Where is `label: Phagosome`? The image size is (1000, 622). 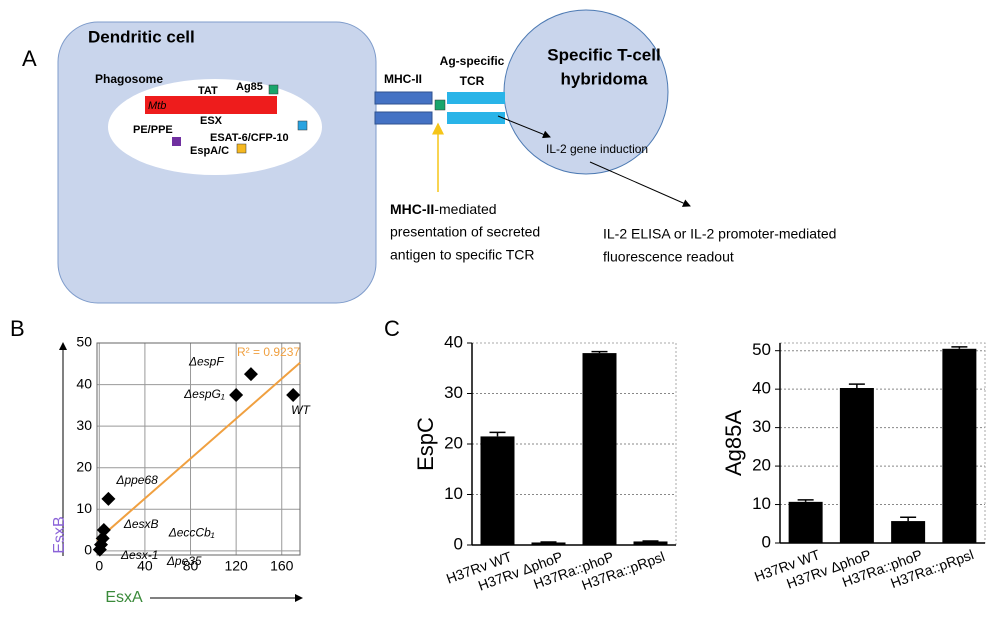 label: Phagosome is located at coordinates (129, 79).